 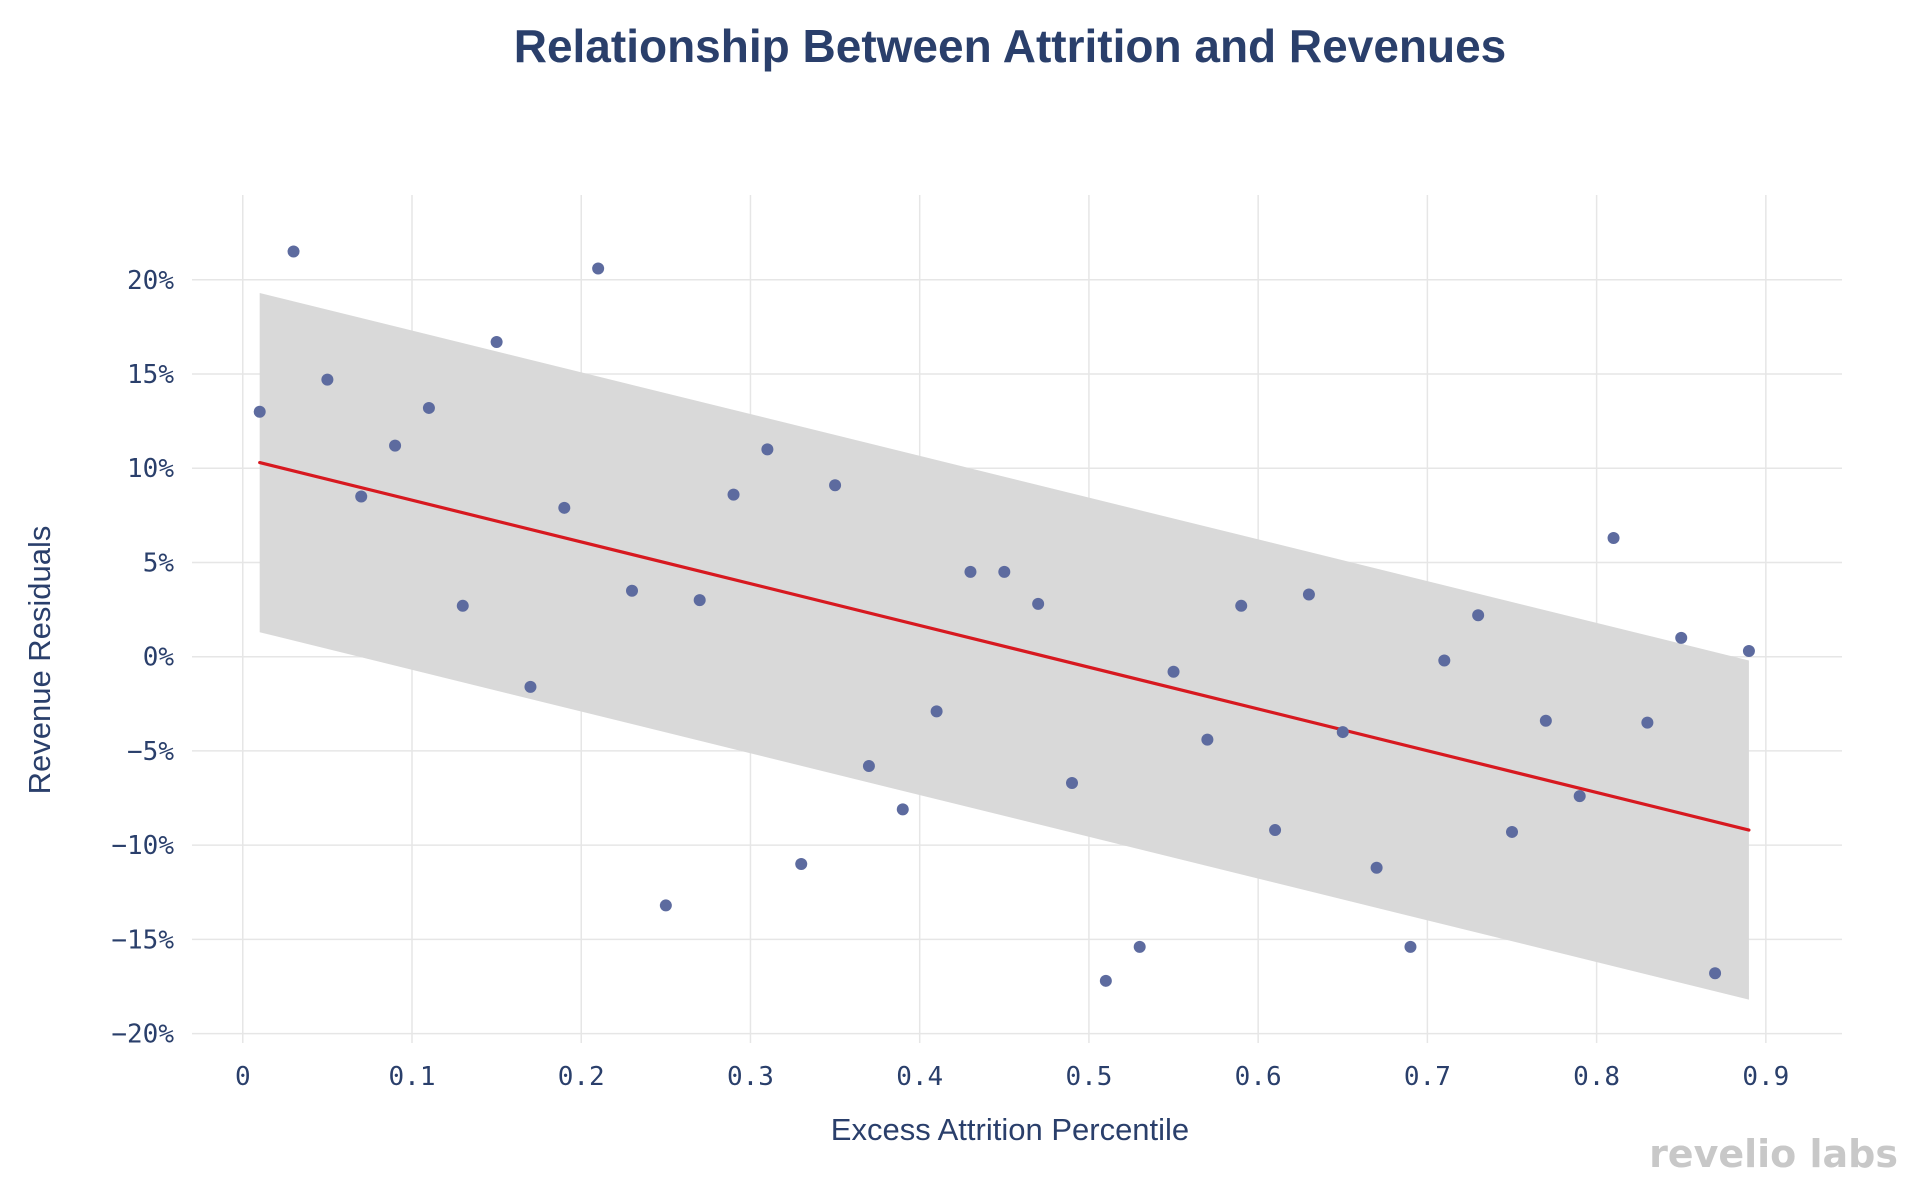 I want to click on x-axis-label: Excess Attrition Percentile, so click(x=1010, y=1129).